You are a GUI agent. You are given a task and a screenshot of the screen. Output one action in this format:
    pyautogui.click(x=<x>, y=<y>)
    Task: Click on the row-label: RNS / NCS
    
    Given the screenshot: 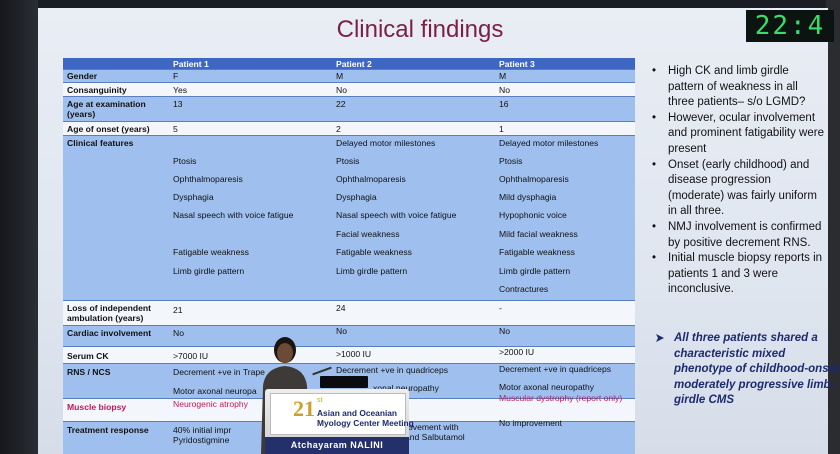 What is the action you would take?
    pyautogui.click(x=89, y=372)
    